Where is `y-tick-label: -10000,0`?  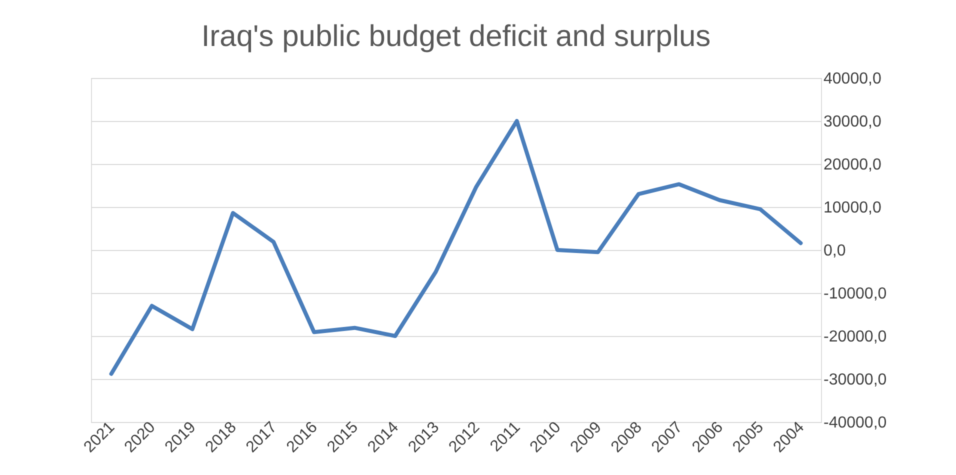
y-tick-label: -10000,0 is located at coordinates (855, 294).